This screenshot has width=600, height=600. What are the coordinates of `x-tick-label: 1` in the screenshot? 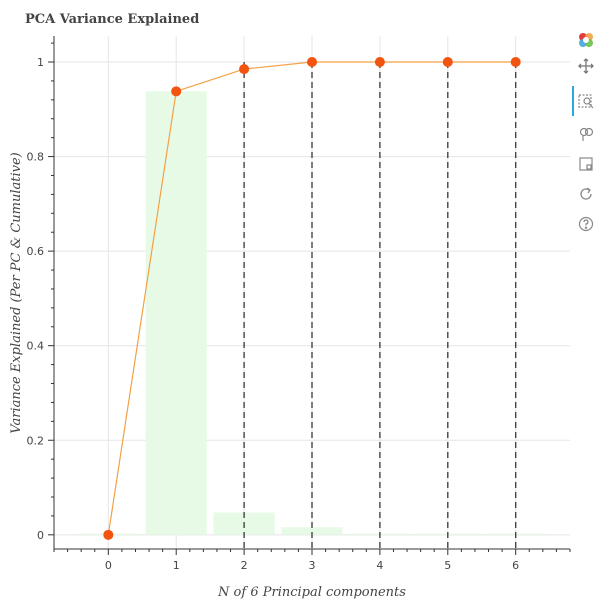 It's located at (176, 565).